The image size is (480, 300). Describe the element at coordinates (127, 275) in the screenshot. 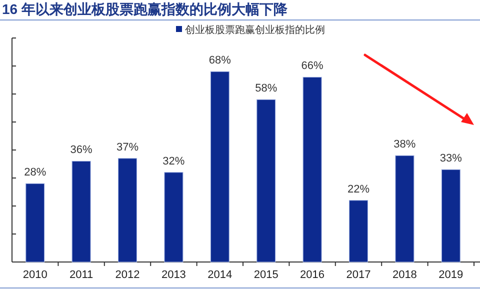

I see `x-tick-label: 2012` at that location.